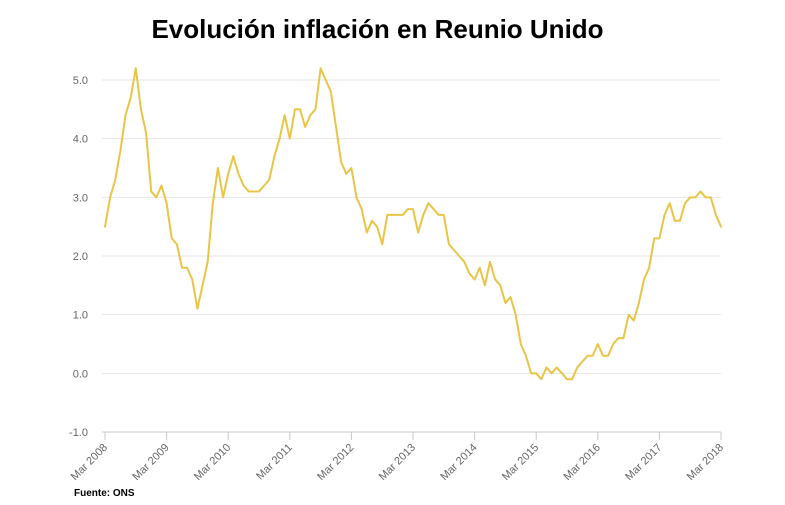  Describe the element at coordinates (335, 462) in the screenshot. I see `x-tick-label: Mar 2012` at that location.